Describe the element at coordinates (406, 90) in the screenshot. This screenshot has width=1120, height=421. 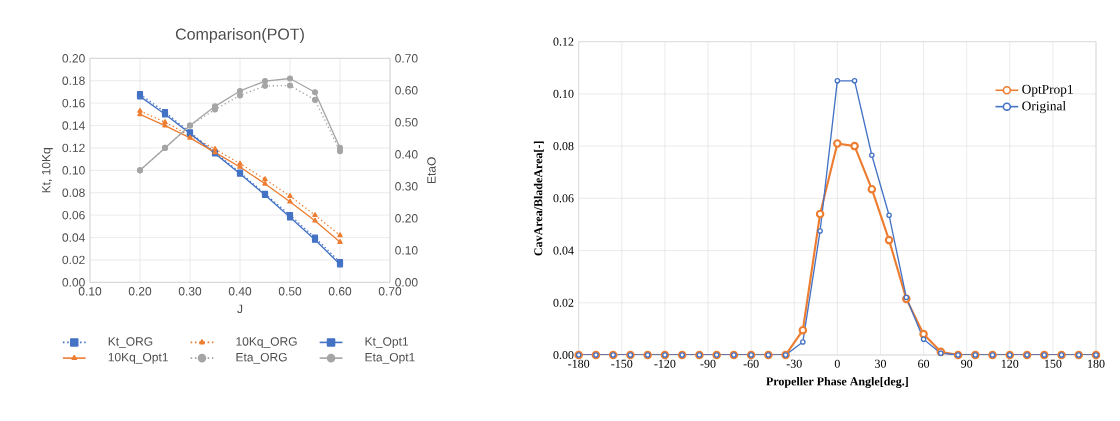
I see `y2-tick-label: 0.60` at that location.